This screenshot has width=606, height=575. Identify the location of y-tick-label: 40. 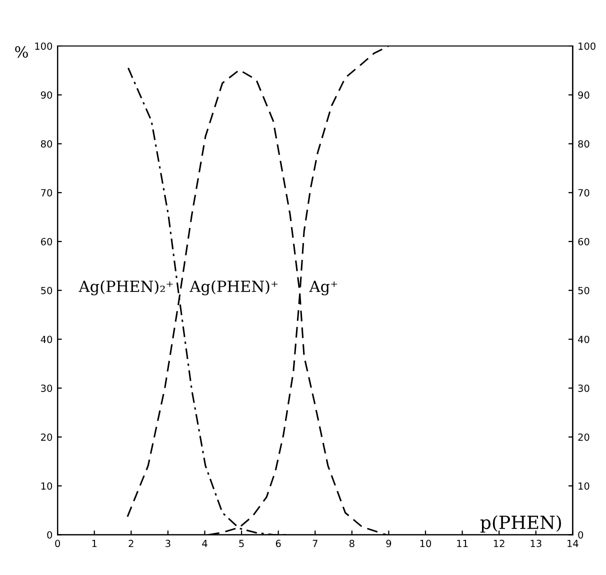
(46, 340).